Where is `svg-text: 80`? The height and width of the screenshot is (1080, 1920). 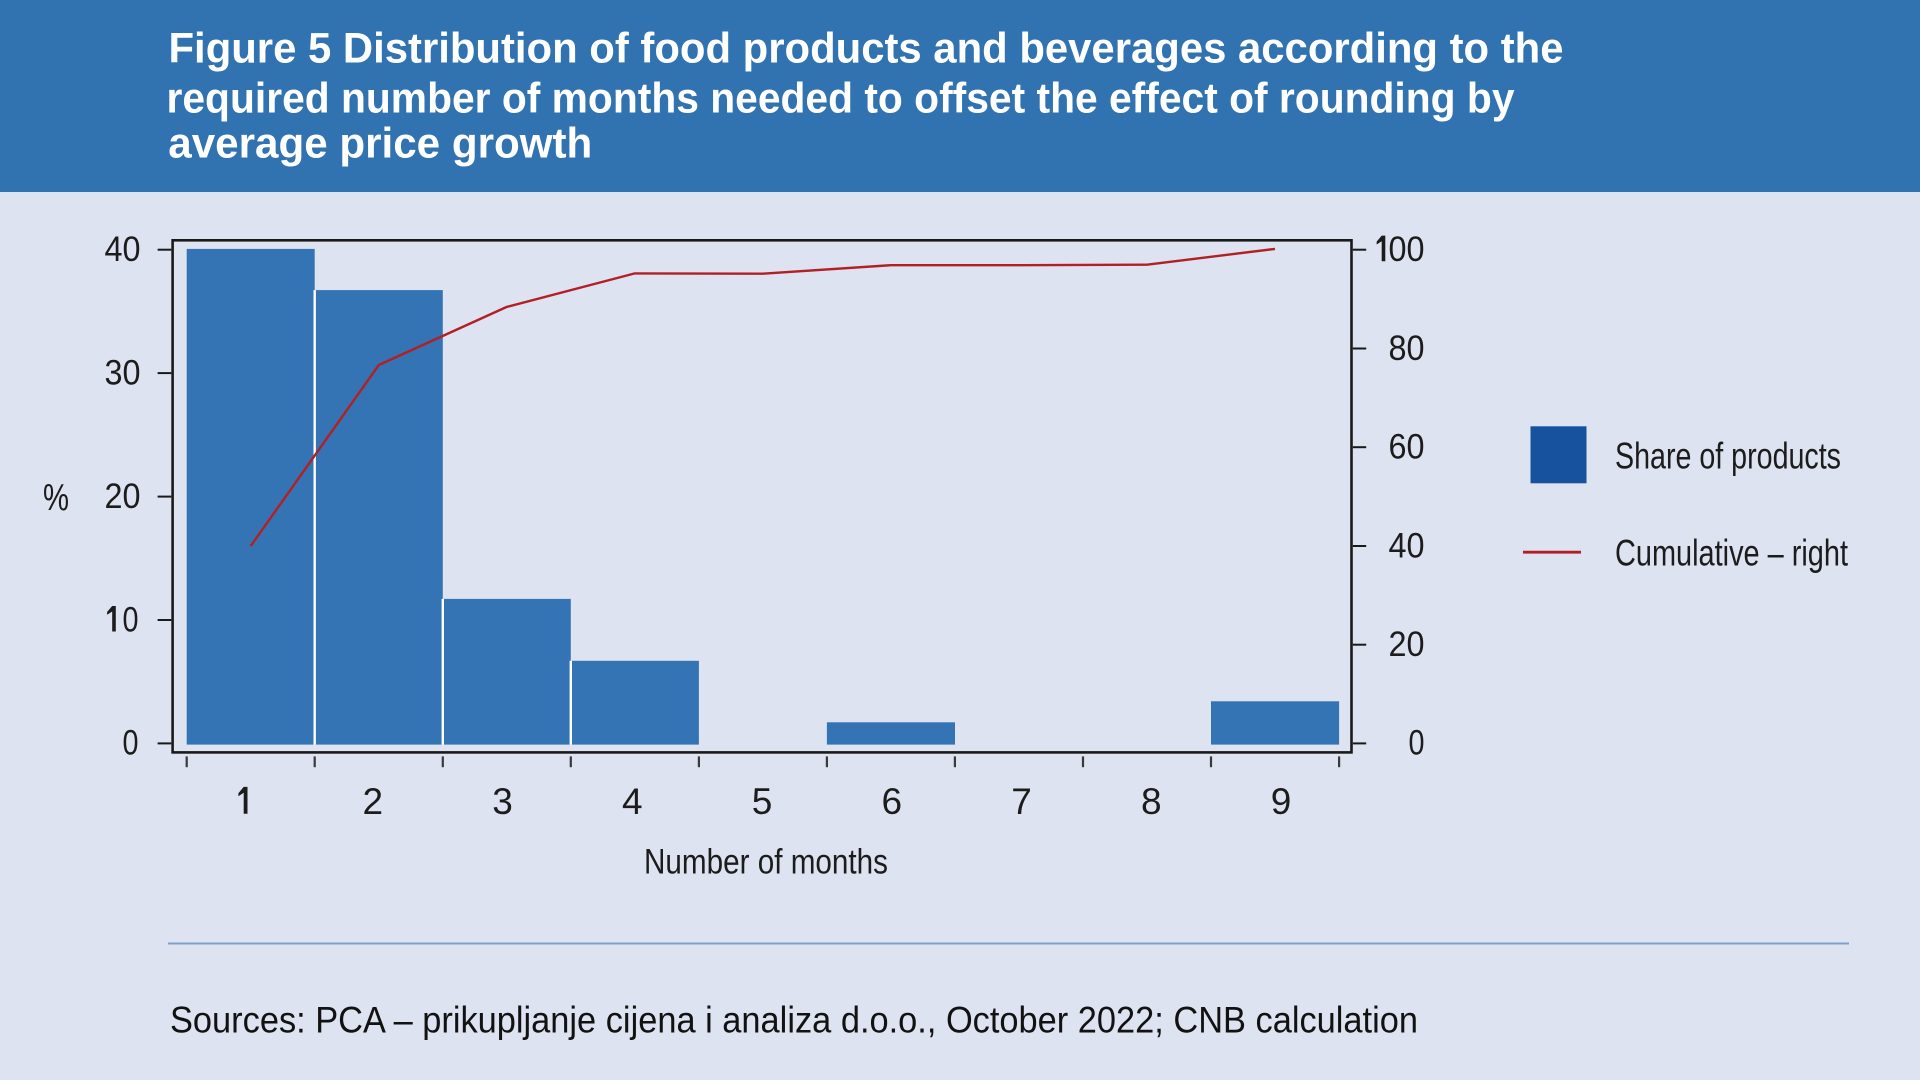
svg-text: 80 is located at coordinates (1407, 348).